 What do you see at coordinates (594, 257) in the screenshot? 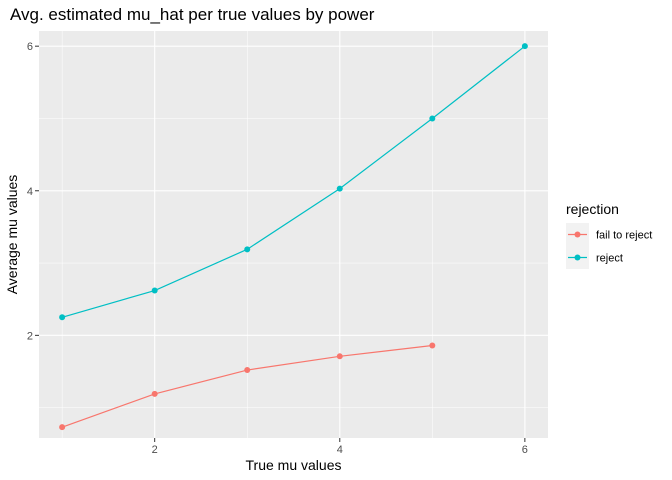
I see `legend-item: reject` at bounding box center [594, 257].